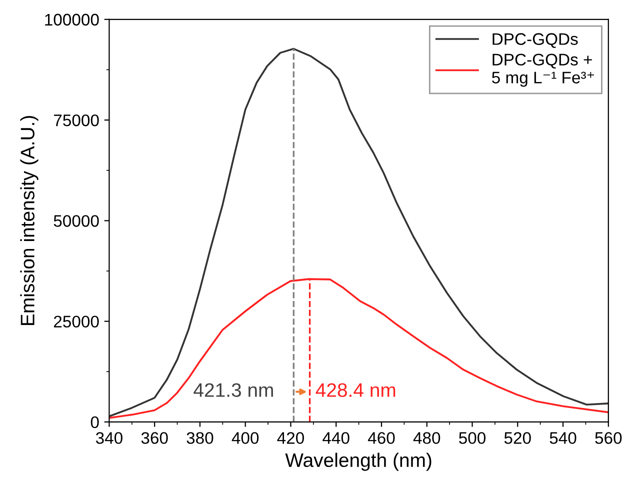  I want to click on x-tick-label: 460, so click(381, 438).